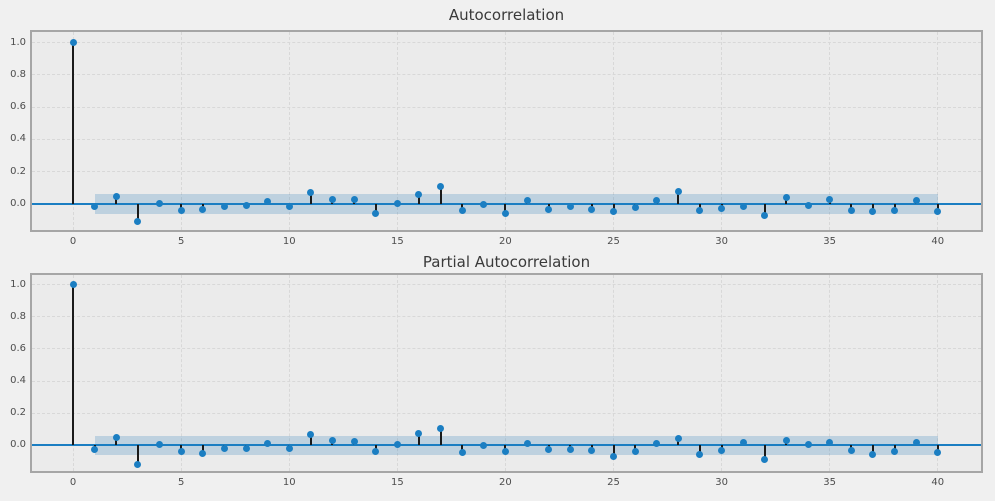 This screenshot has height=501, width=995. I want to click on y-tick-label: 0.8, so click(18, 316).